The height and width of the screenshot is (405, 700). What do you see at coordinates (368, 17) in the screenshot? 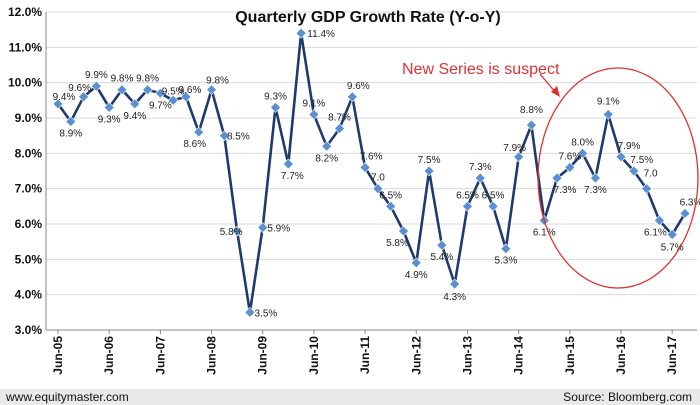
I see `chart-title: Quarterly GDP Growth Rate (Y-o-Y)` at bounding box center [368, 17].